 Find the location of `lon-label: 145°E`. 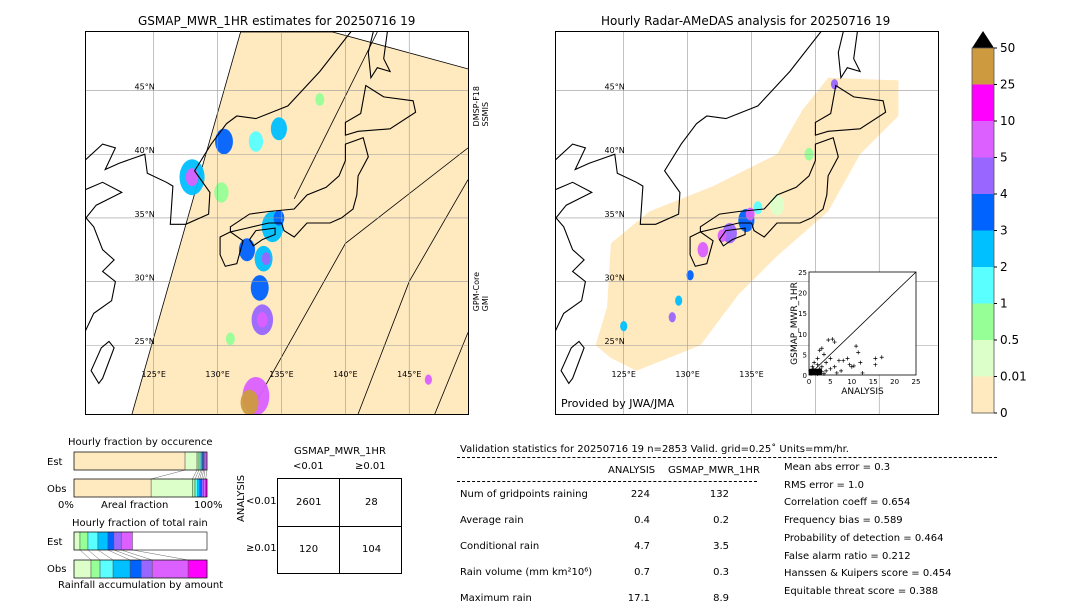

lon-label: 145°E is located at coordinates (409, 374).